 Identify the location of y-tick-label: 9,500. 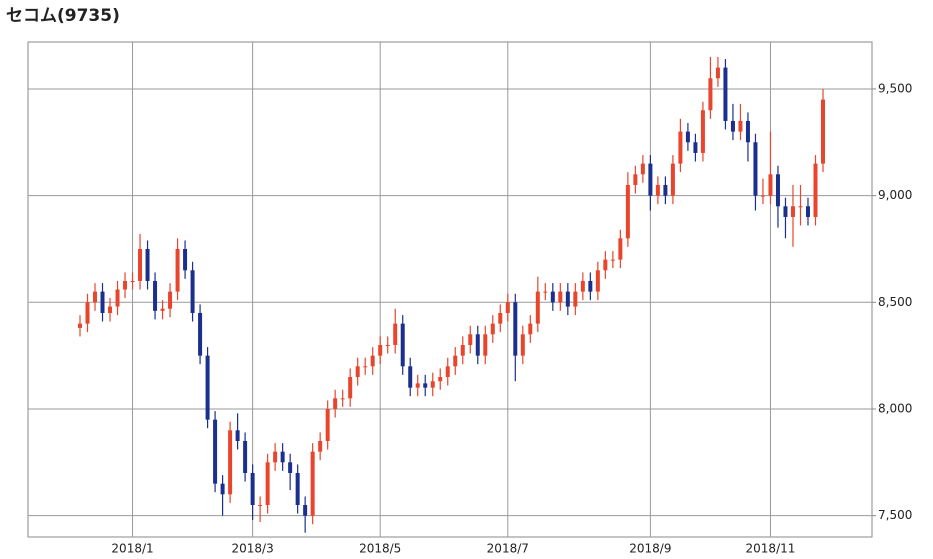
(895, 88).